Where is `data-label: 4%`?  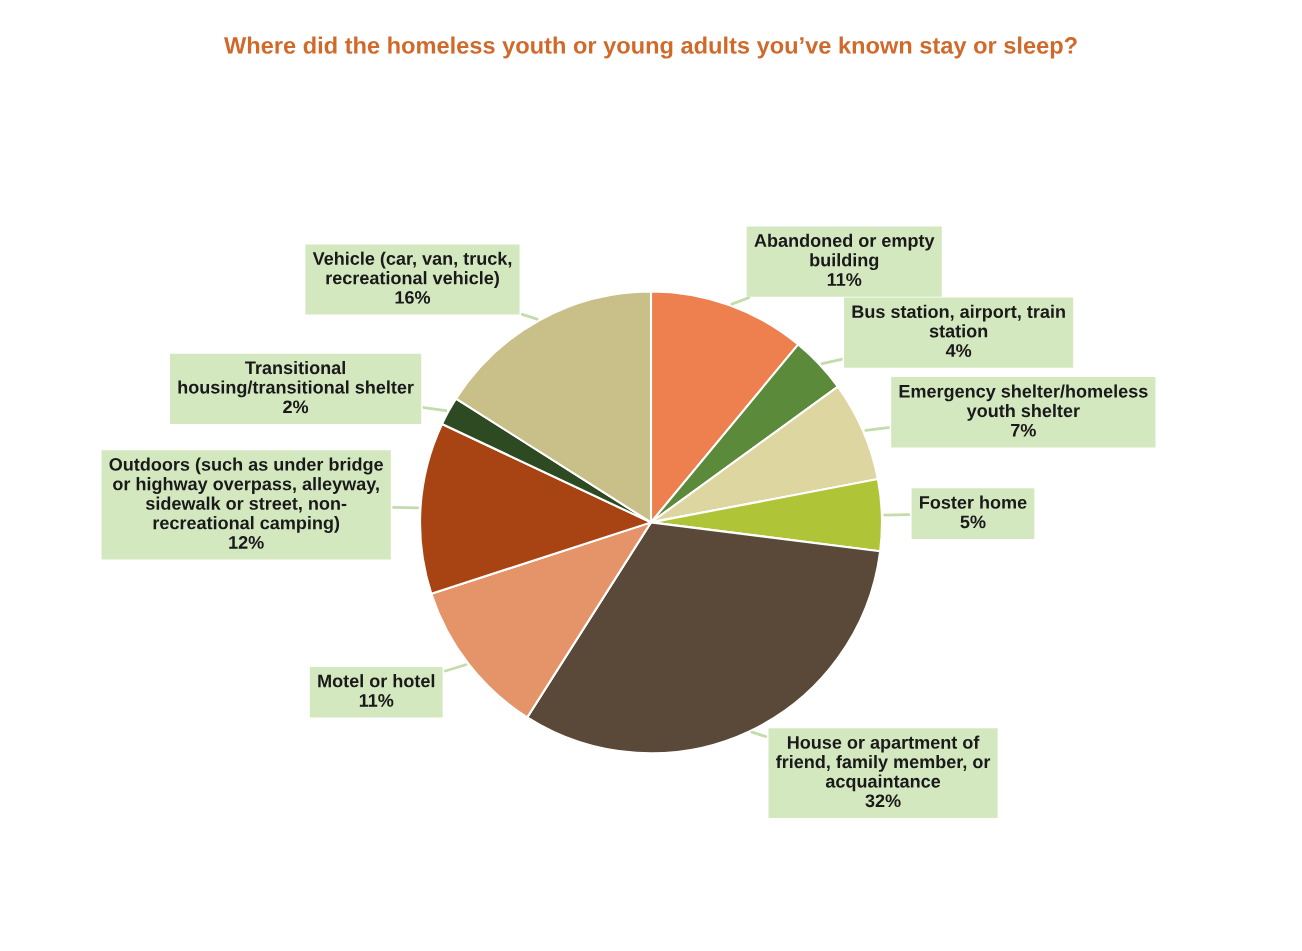 data-label: 4% is located at coordinates (958, 350).